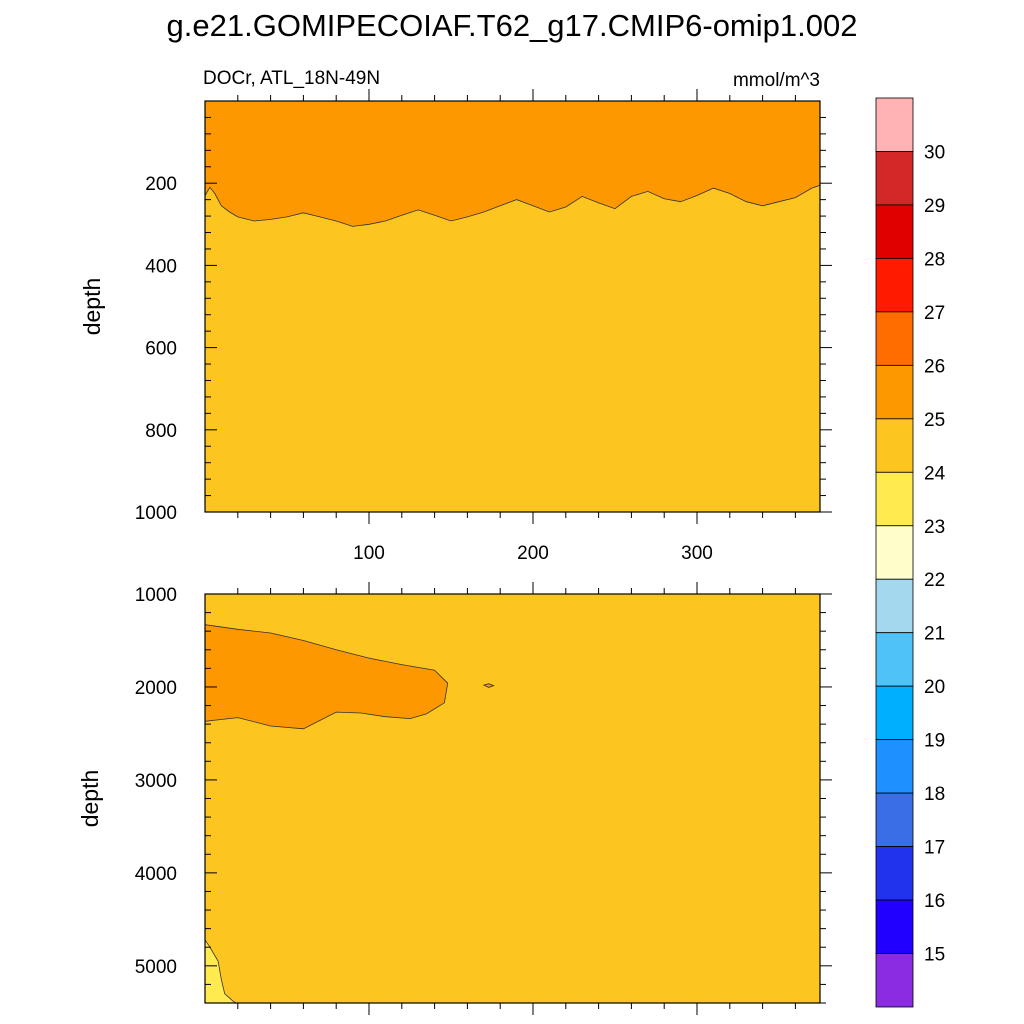 This screenshot has height=1024, width=1024. What do you see at coordinates (776, 80) in the screenshot?
I see `units-label: mmol/m^3` at bounding box center [776, 80].